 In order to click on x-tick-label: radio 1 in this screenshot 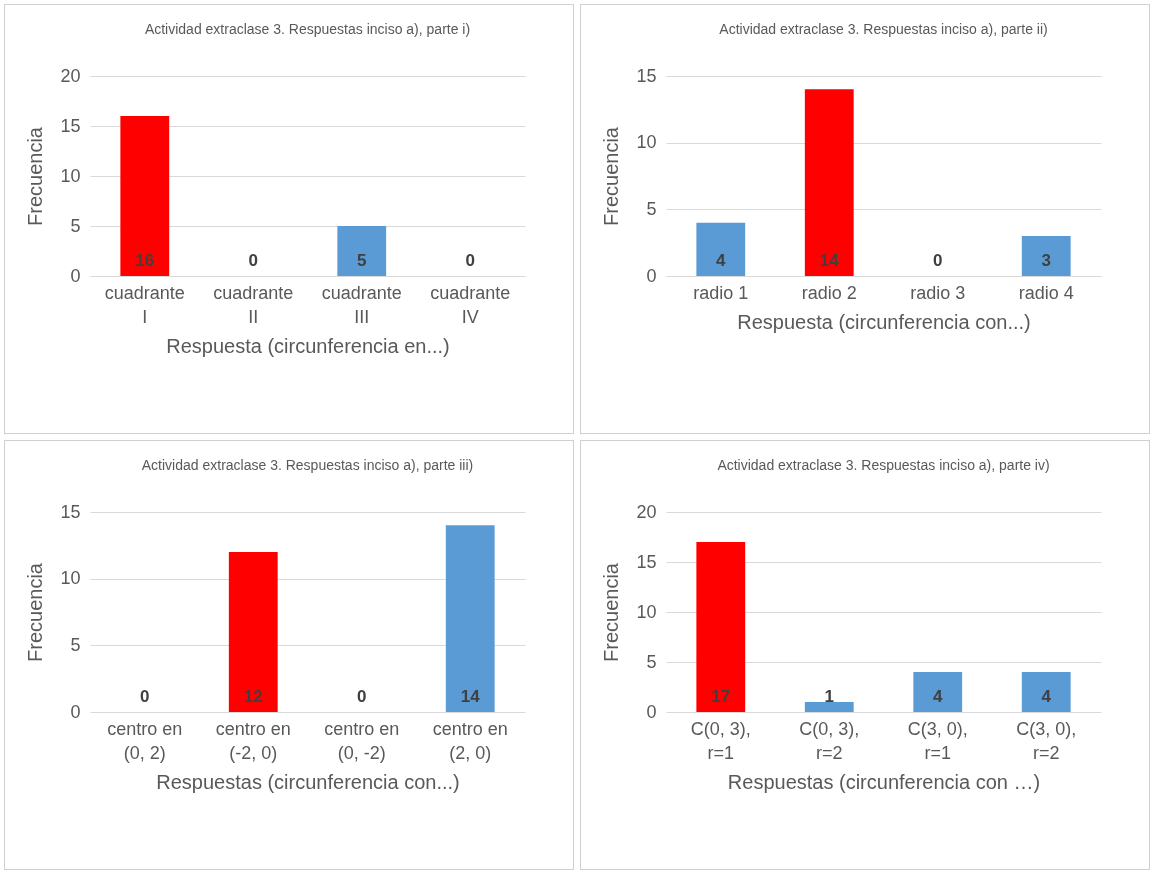, I will do `click(721, 292)`.